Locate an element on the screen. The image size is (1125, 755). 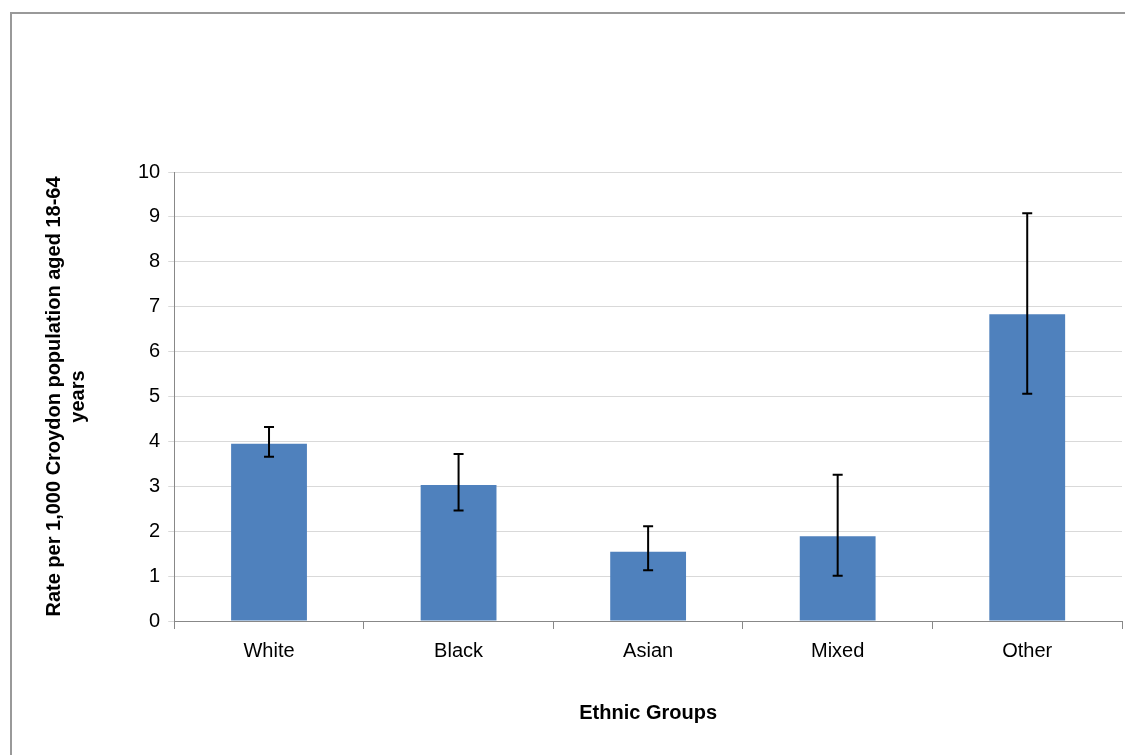
y-tick-label: 9 is located at coordinates (155, 215).